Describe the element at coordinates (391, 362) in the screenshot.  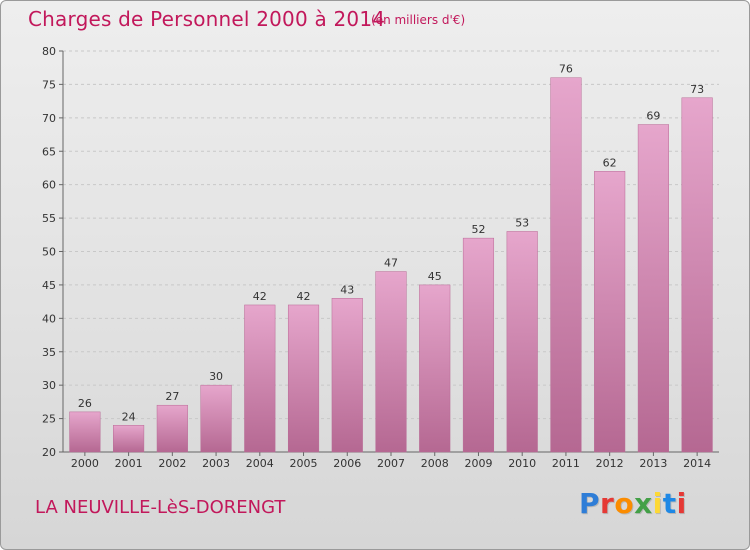
I see `bar-2007` at that location.